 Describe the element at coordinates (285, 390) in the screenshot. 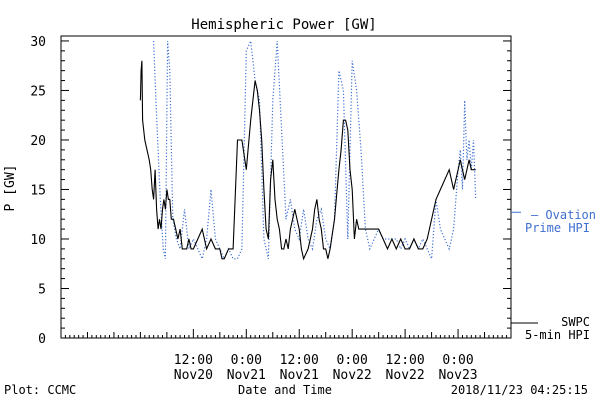

I see `x-axis-label: Date and Time` at that location.